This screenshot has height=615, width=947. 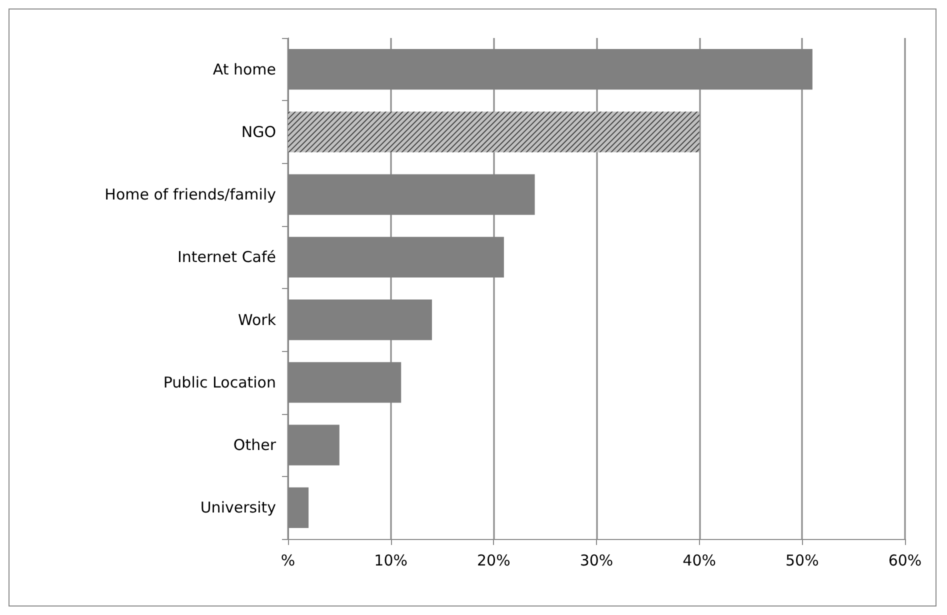 What do you see at coordinates (493, 561) in the screenshot?
I see `x-tick-label: 20%` at bounding box center [493, 561].